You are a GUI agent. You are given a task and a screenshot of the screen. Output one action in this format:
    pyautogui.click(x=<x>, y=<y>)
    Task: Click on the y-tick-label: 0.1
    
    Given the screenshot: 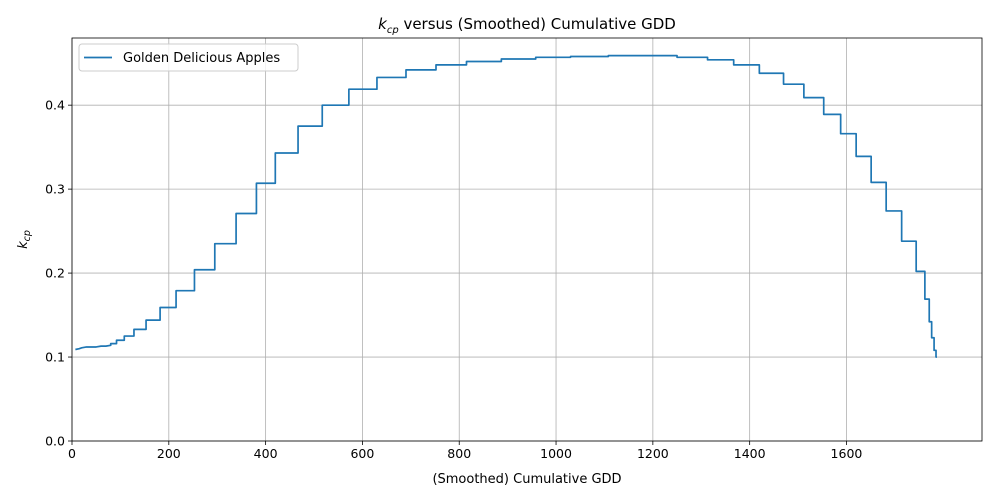 What is the action you would take?
    pyautogui.click(x=55, y=357)
    